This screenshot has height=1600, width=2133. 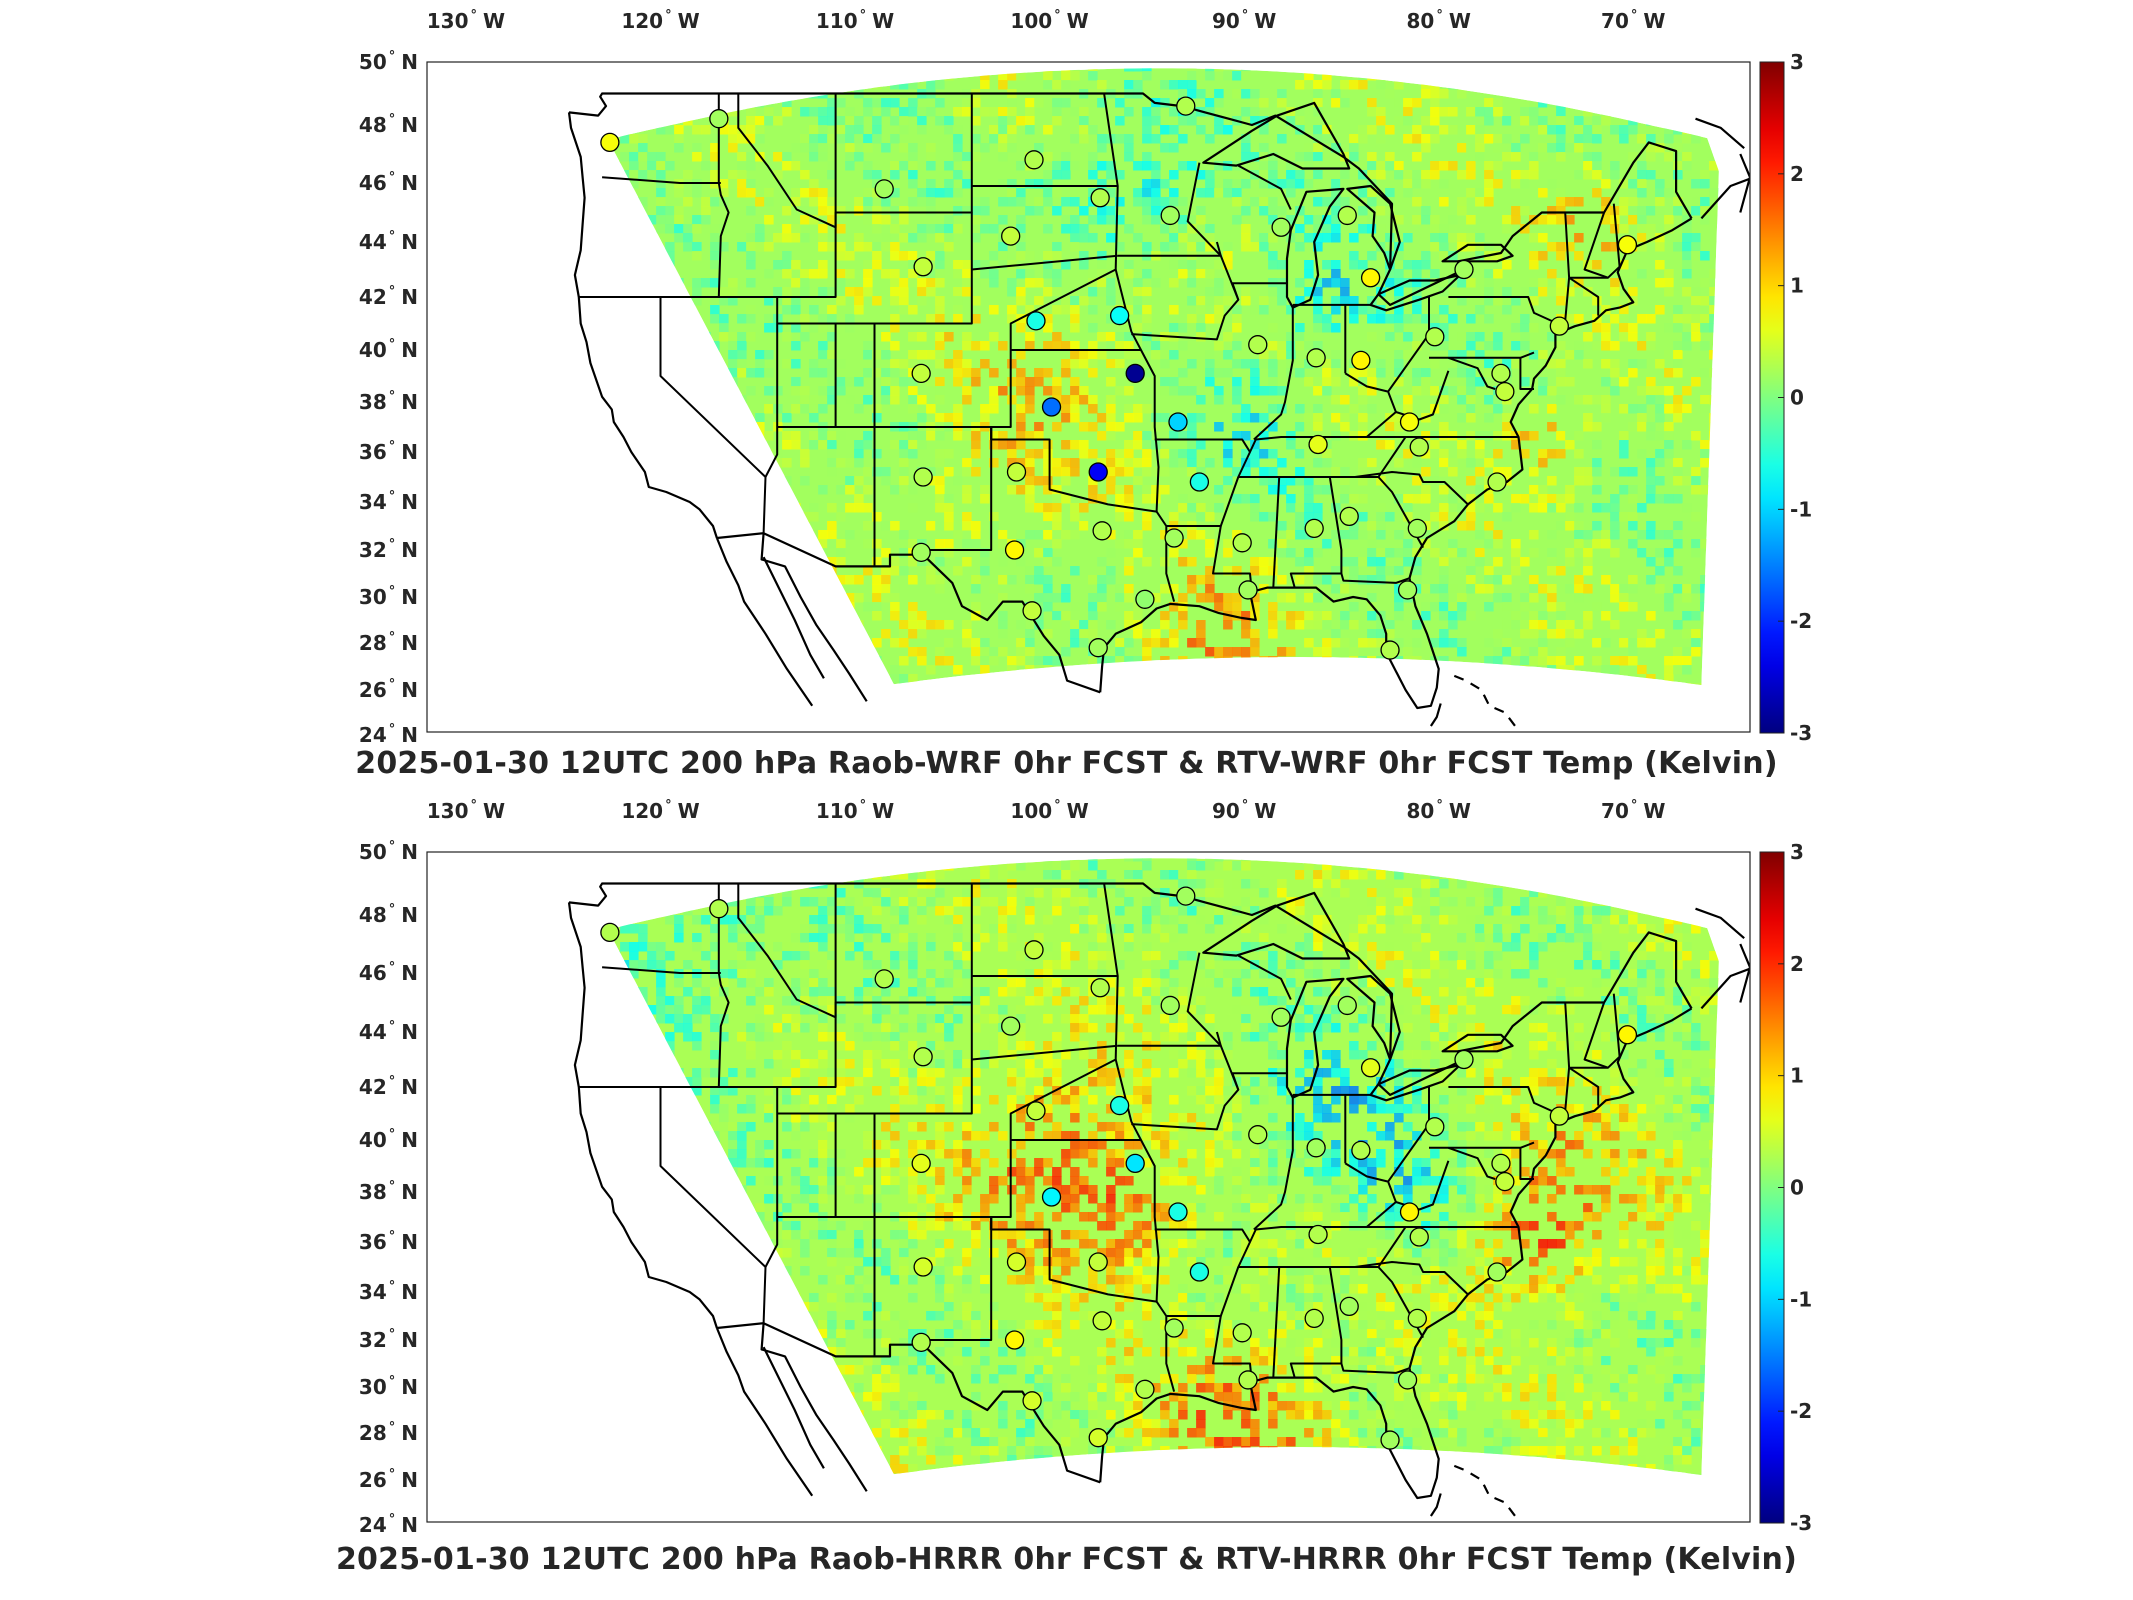 I want to click on longitude-tick-label: 70 ° W, so click(x=1633, y=810).